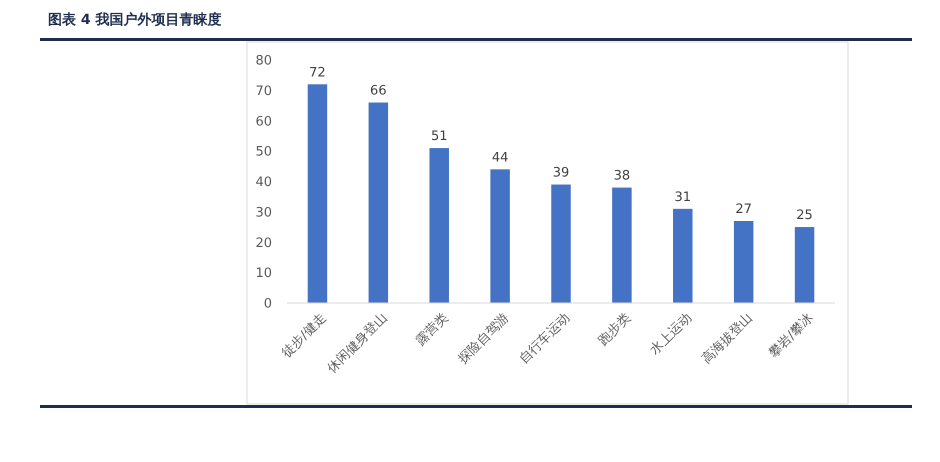 Image resolution: width=940 pixels, height=462 pixels. I want to click on text: 图表 4 我国户外项目青睐度, so click(135, 19).